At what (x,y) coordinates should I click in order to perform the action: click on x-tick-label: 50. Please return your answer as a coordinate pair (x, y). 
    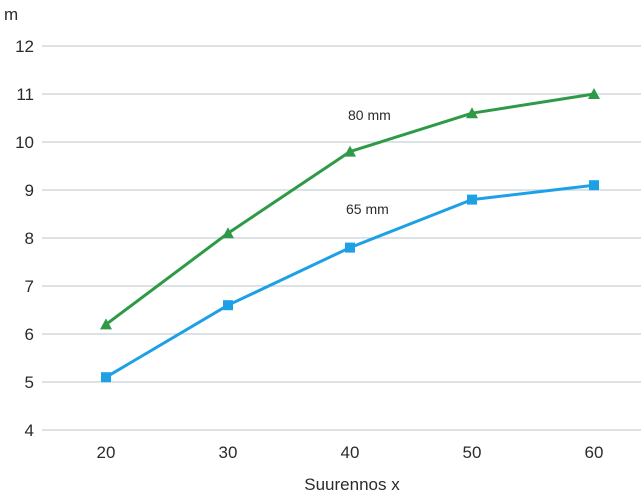
    Looking at the image, I should click on (472, 452).